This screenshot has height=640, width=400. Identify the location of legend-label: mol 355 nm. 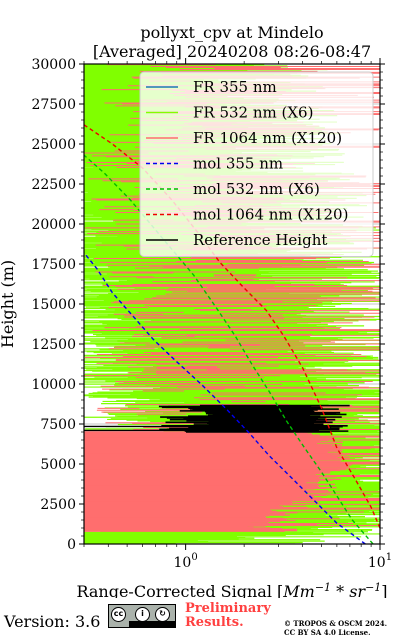
(238, 164).